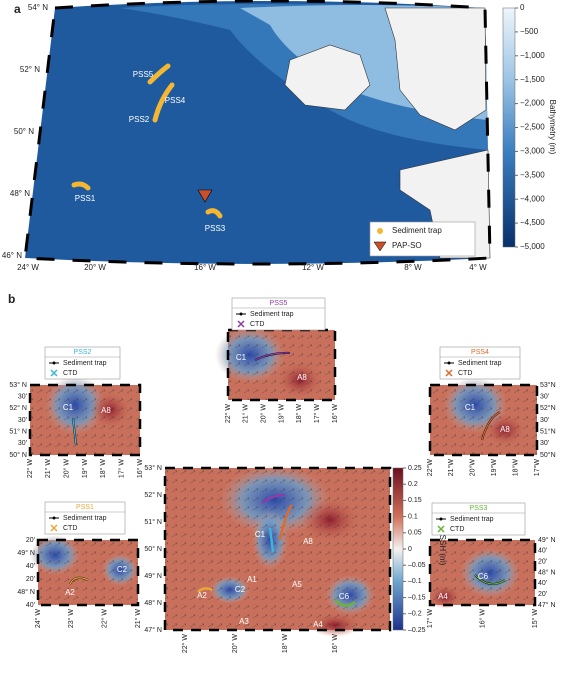 Image resolution: width=564 pixels, height=685 pixels. Describe the element at coordinates (430, 468) in the screenshot. I see `lon-label: 22°W` at that location.